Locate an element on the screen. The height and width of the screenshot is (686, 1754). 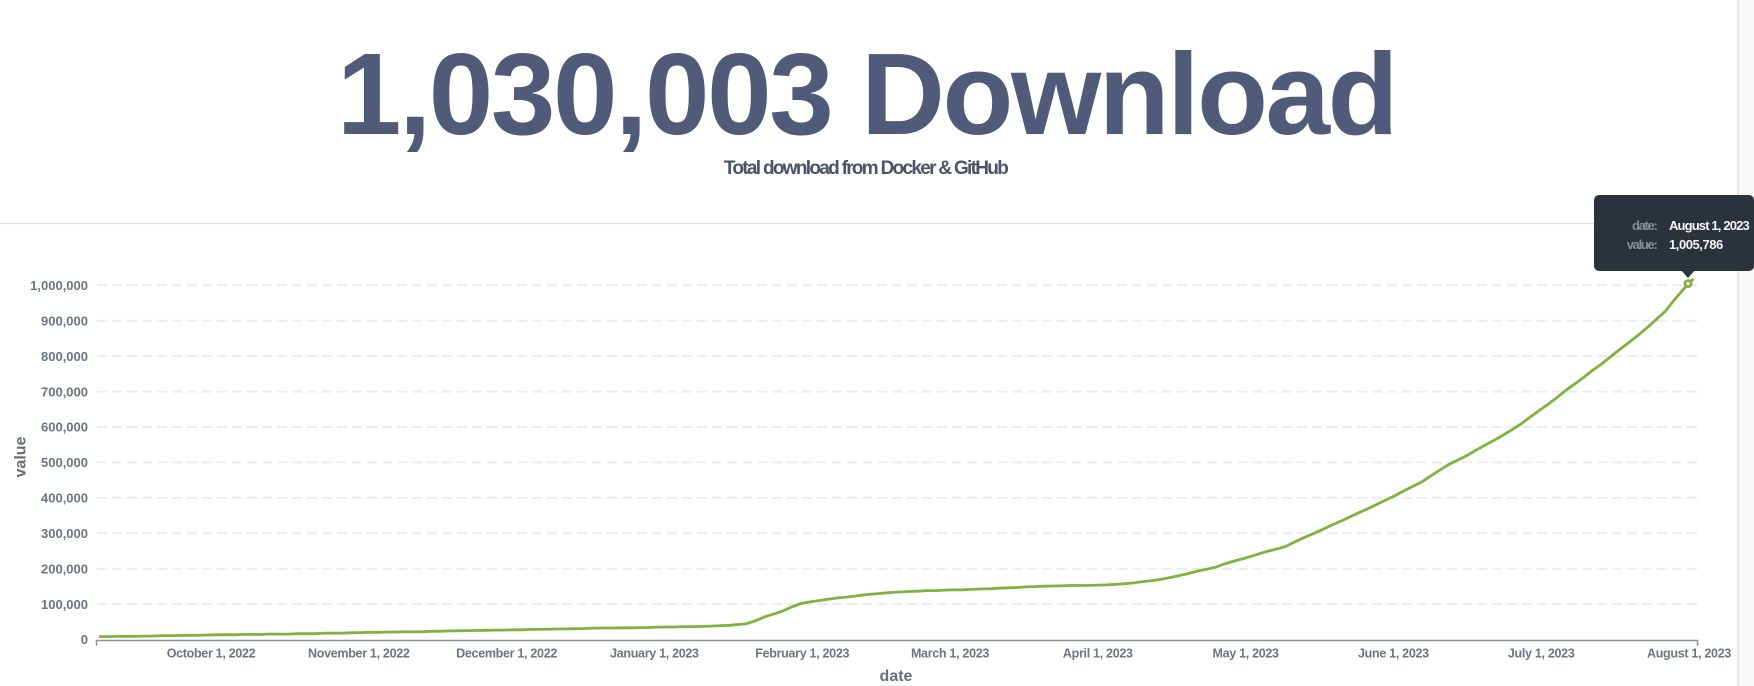
svg-text: August 1, 2023 is located at coordinates (1689, 654).